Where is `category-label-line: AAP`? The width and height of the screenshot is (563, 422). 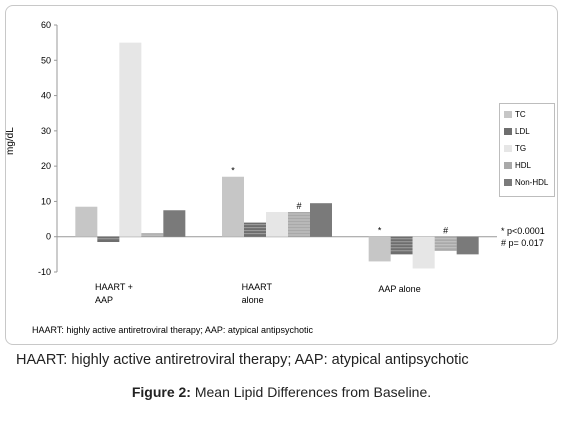
category-label-line: AAP is located at coordinates (104, 300).